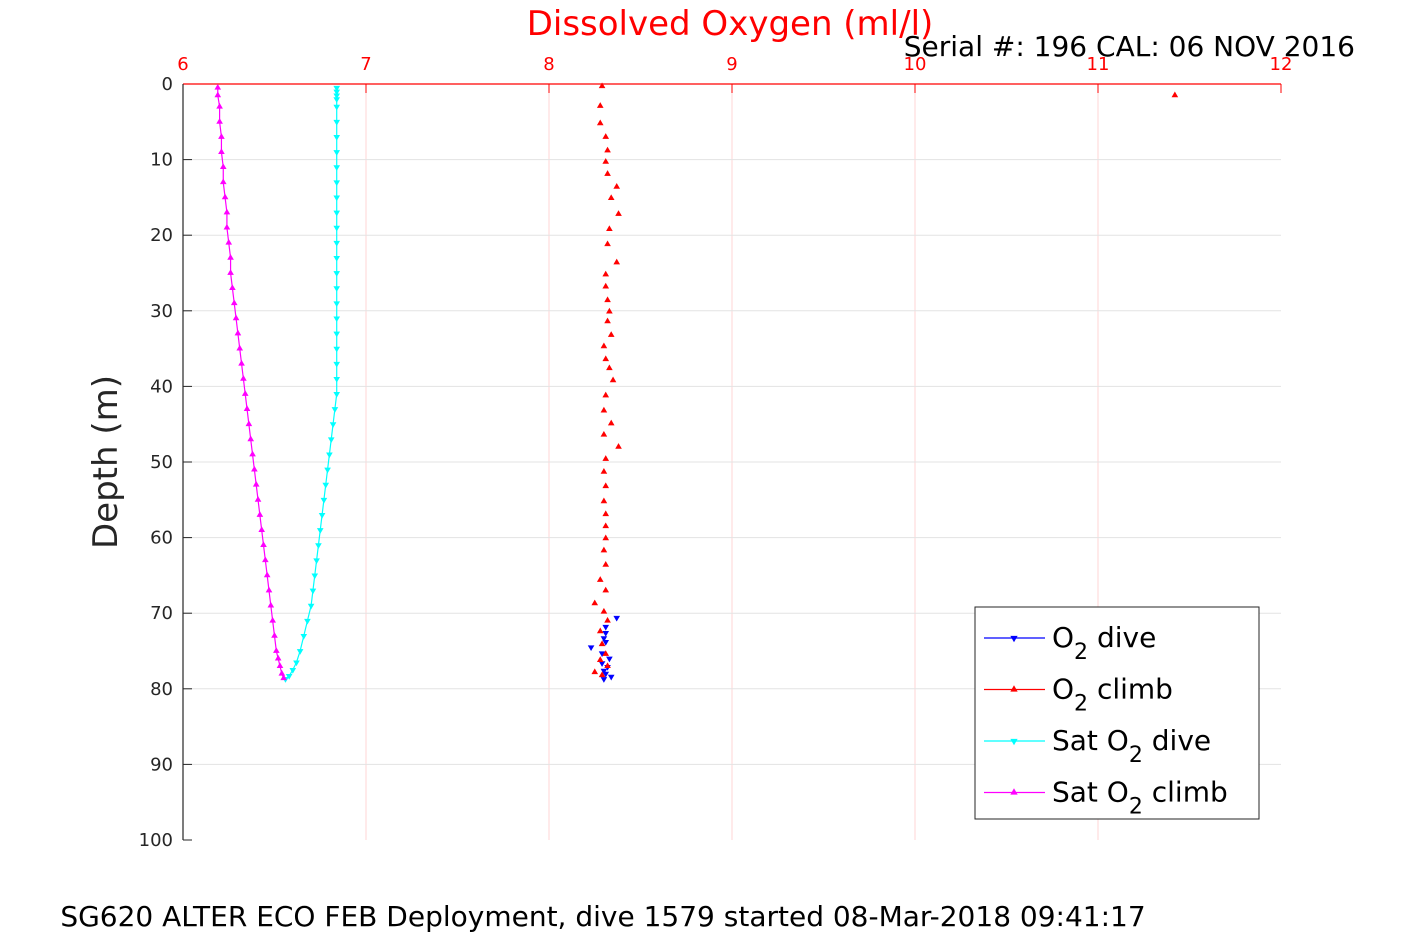  I want to click on y-tick-label: 60, so click(161, 538).